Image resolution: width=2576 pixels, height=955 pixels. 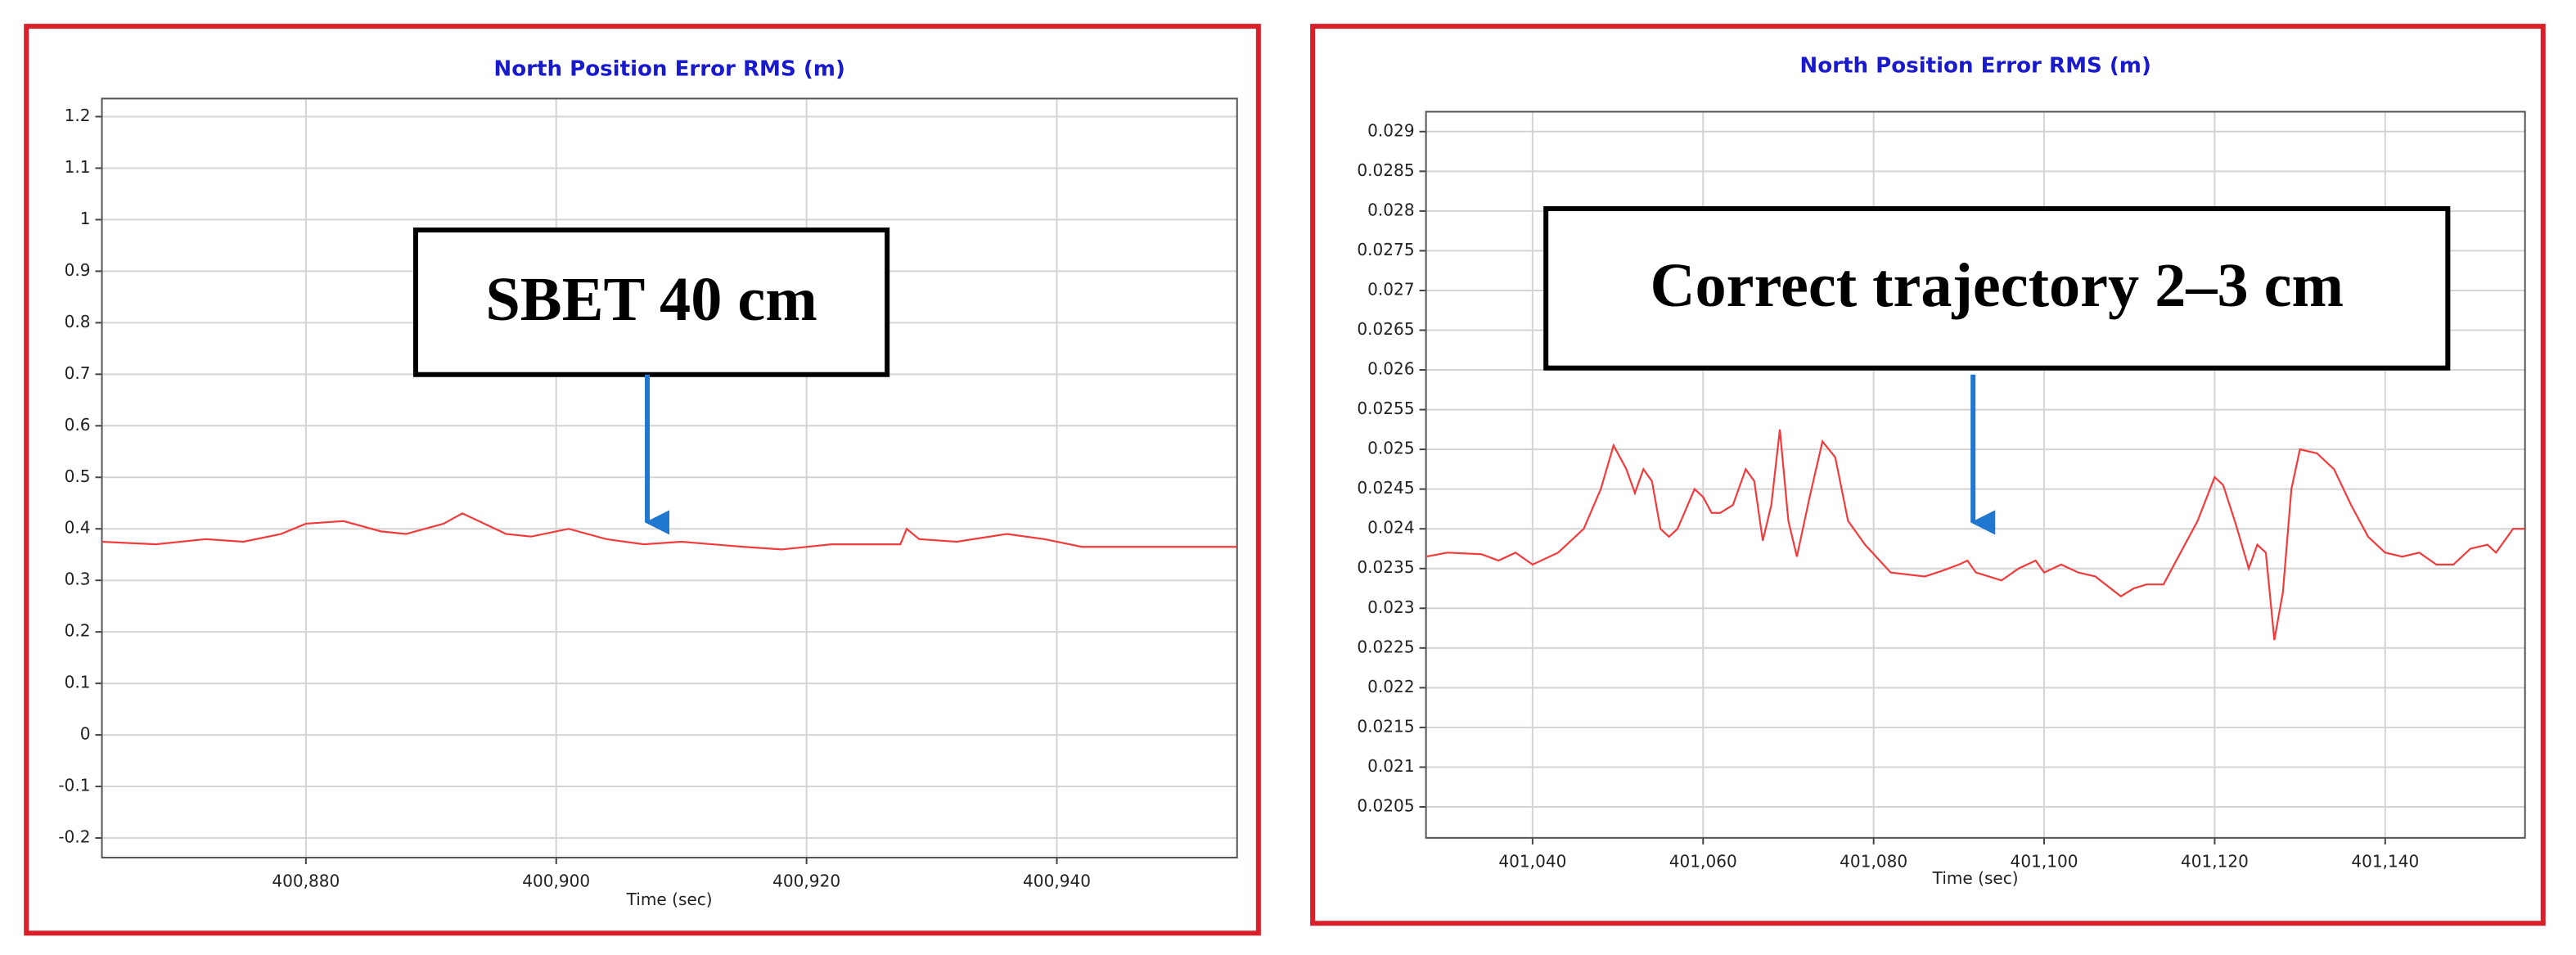 I want to click on y-tick-label: 0.021, so click(x=1390, y=766).